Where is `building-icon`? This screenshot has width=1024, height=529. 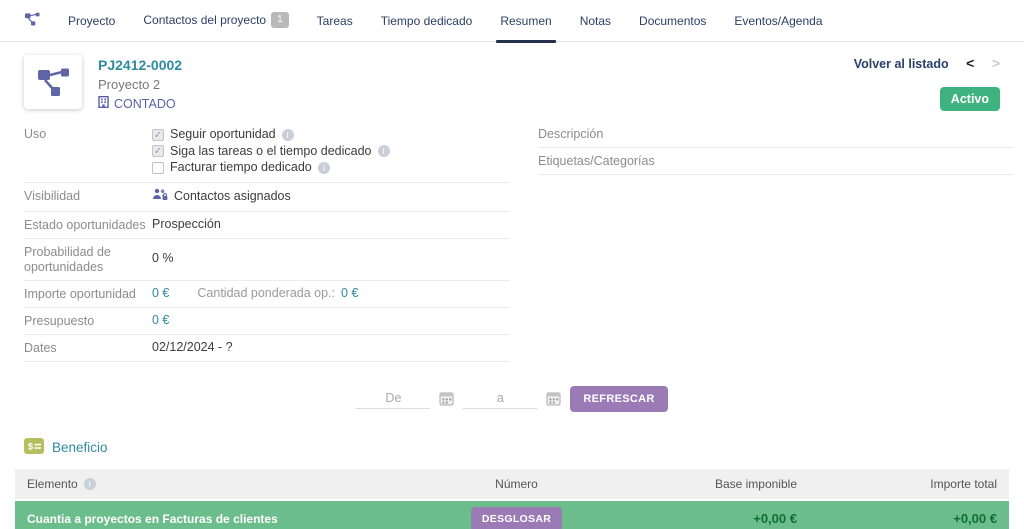 building-icon is located at coordinates (103, 103).